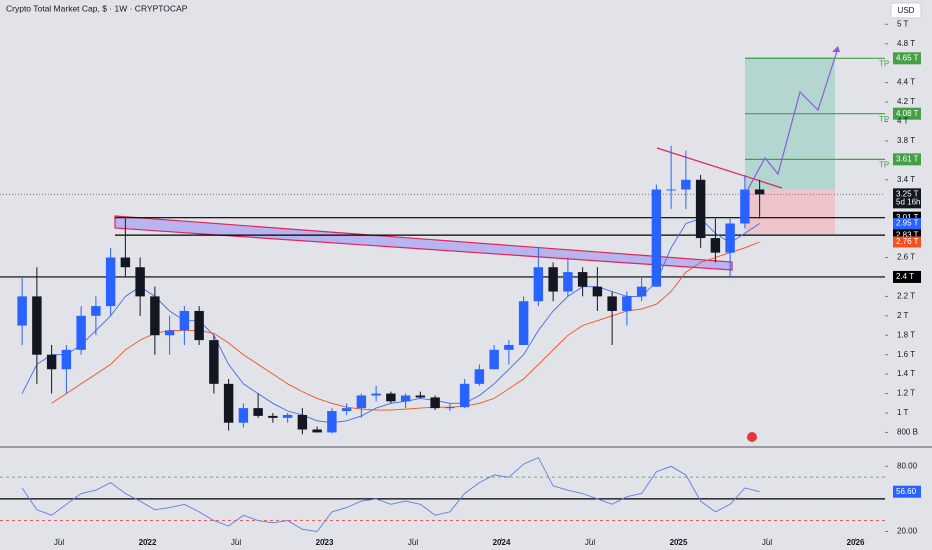 This screenshot has width=932, height=550. What do you see at coordinates (325, 542) in the screenshot?
I see `x-tick-label: 2023` at bounding box center [325, 542].